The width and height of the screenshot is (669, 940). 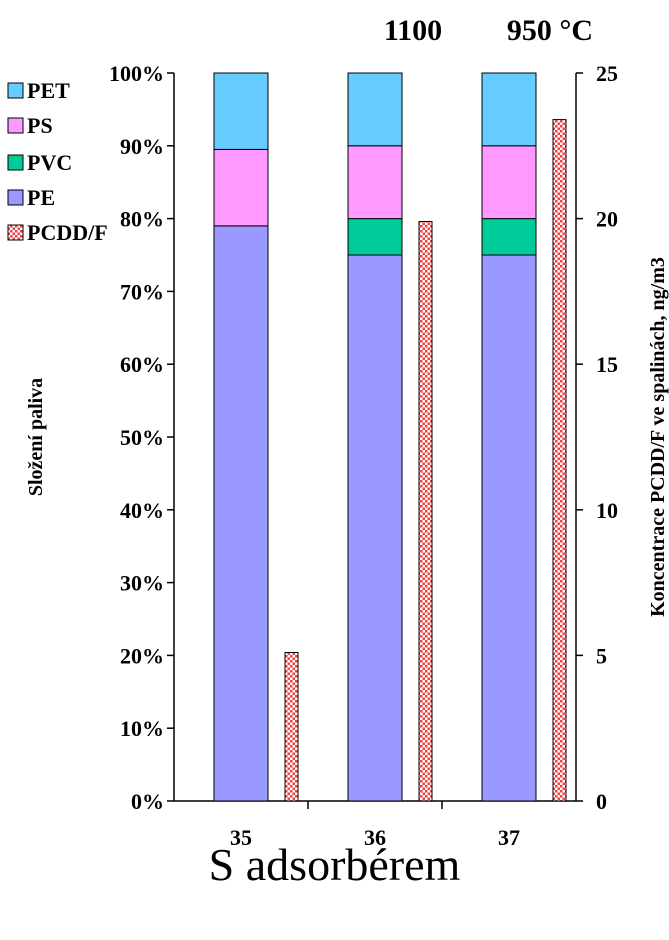 What do you see at coordinates (15, 125) in the screenshot?
I see `legend-swatch-ps` at bounding box center [15, 125].